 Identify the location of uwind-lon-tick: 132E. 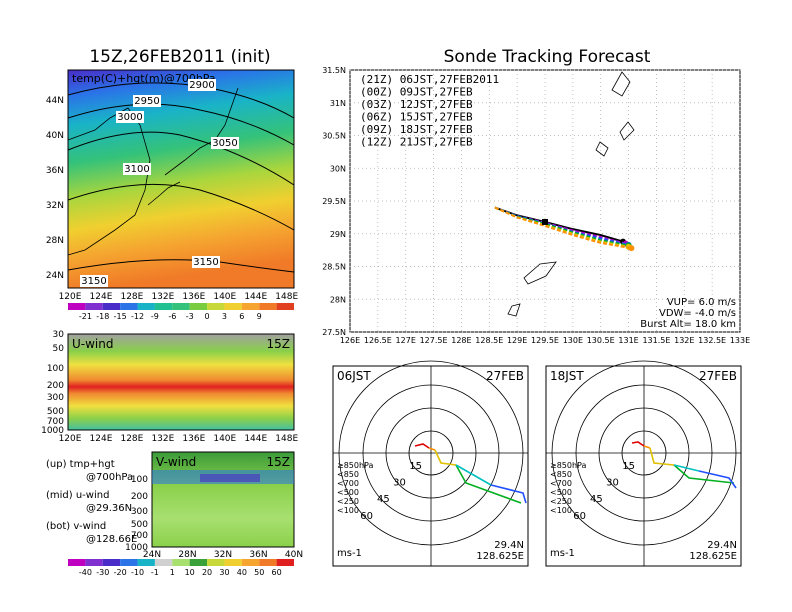
(162, 439).